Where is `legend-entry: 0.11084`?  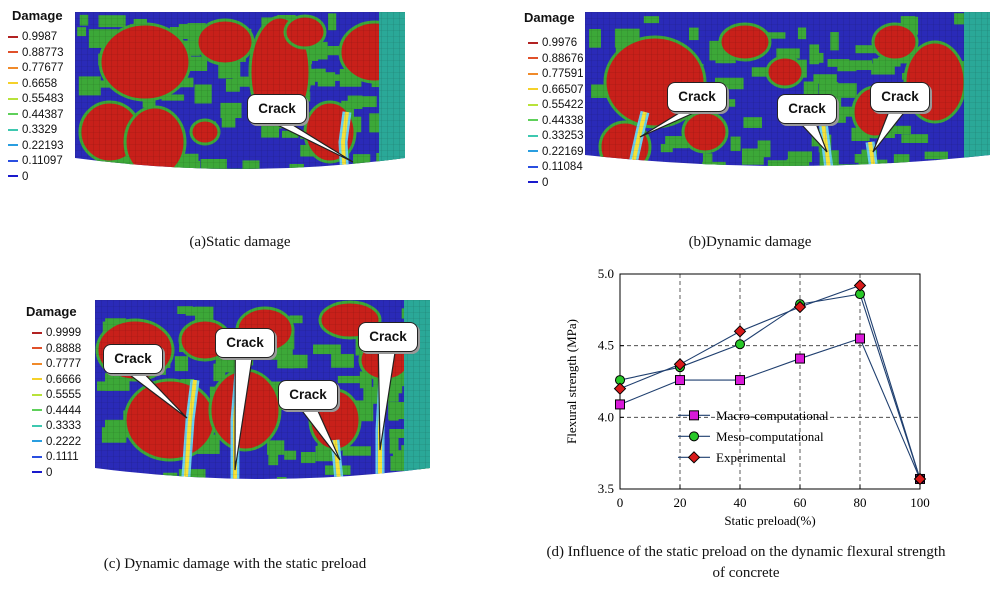 legend-entry: 0.11084 is located at coordinates (555, 167).